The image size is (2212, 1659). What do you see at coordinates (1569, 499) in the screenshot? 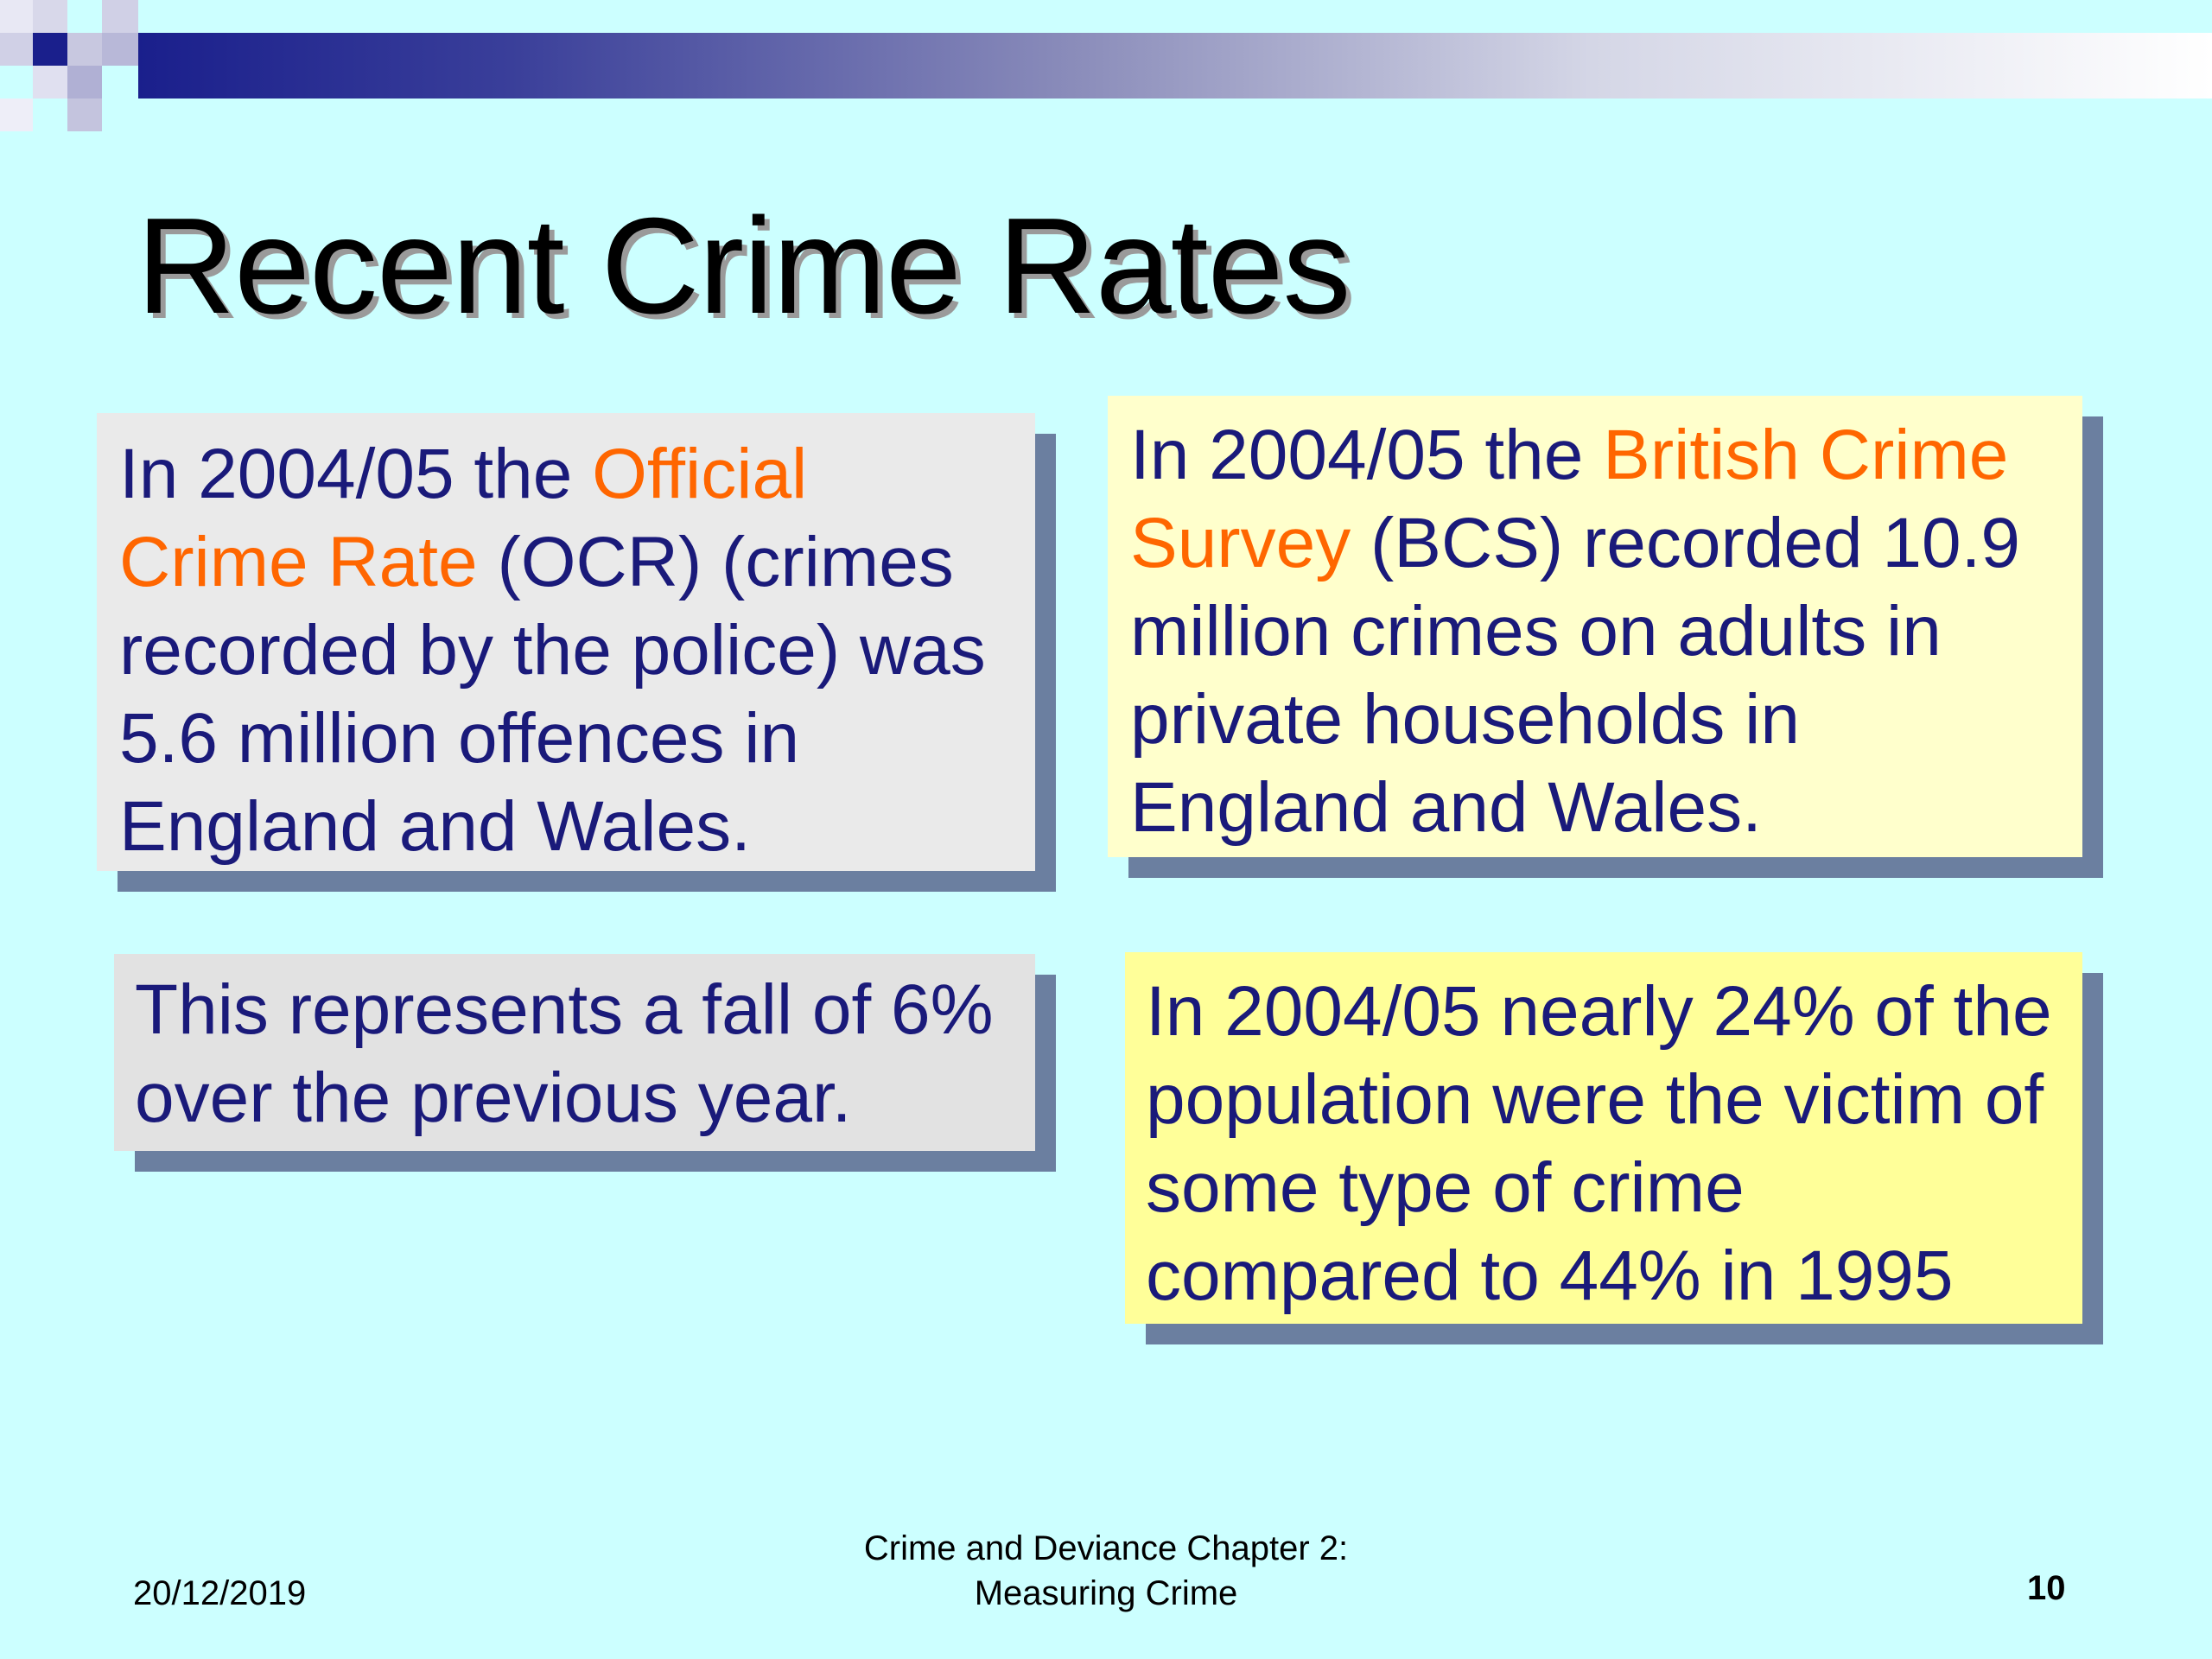
I see `bcs-highlight: British Crime Survey` at bounding box center [1569, 499].